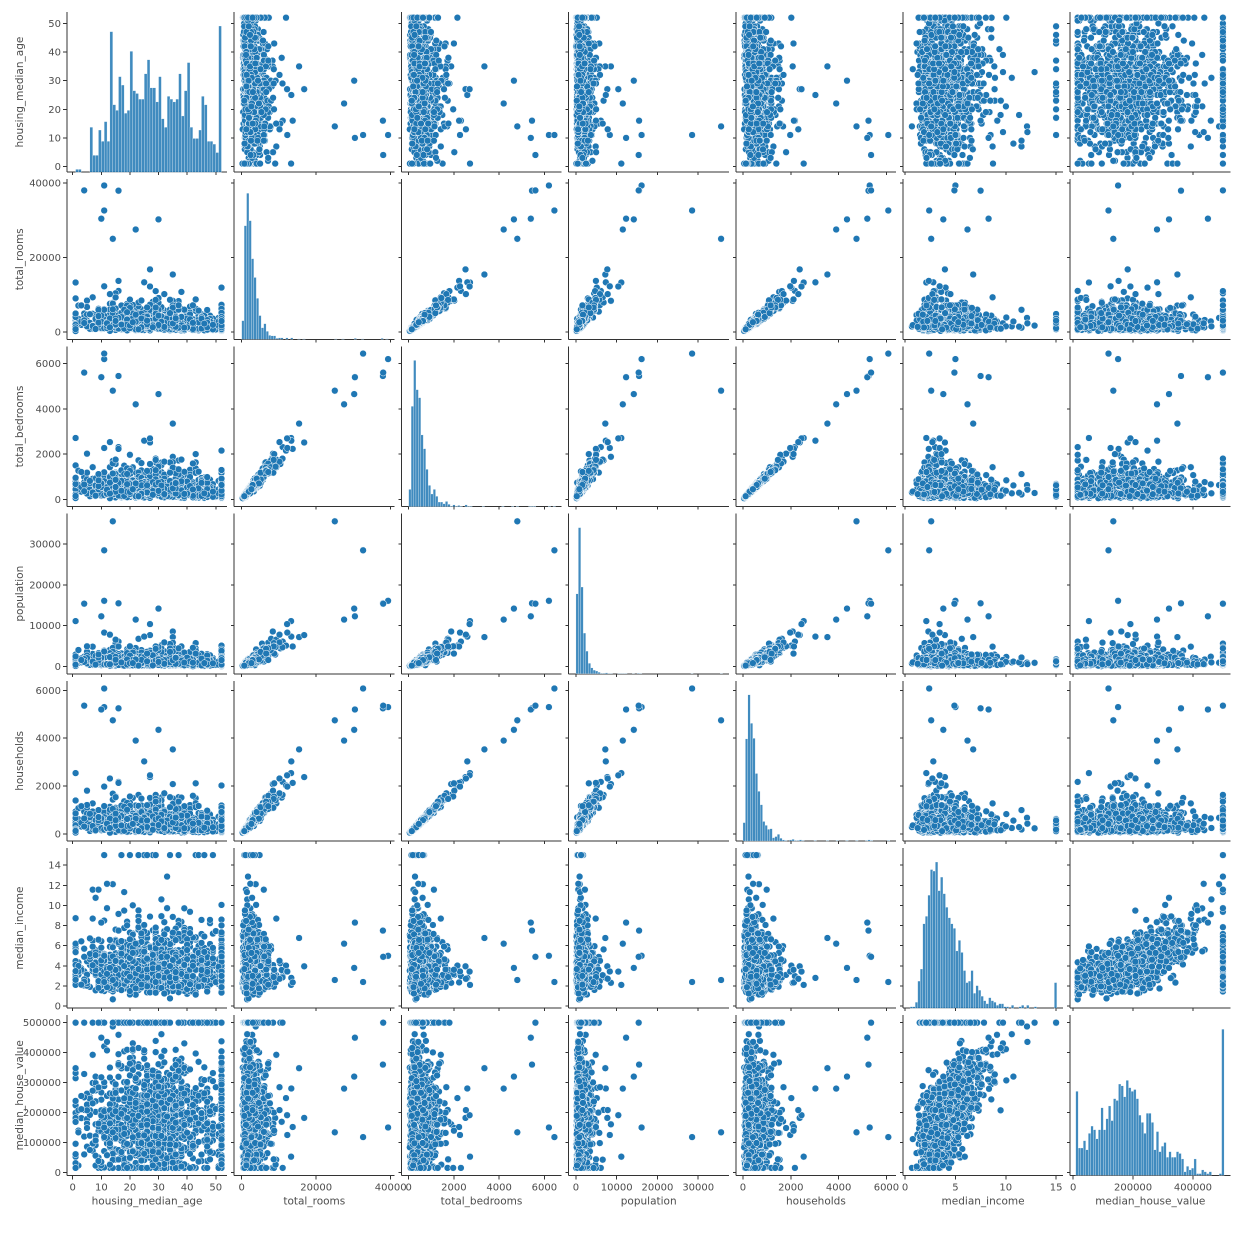  What do you see at coordinates (54, 24) in the screenshot?
I see `y-tick-label: 50` at bounding box center [54, 24].